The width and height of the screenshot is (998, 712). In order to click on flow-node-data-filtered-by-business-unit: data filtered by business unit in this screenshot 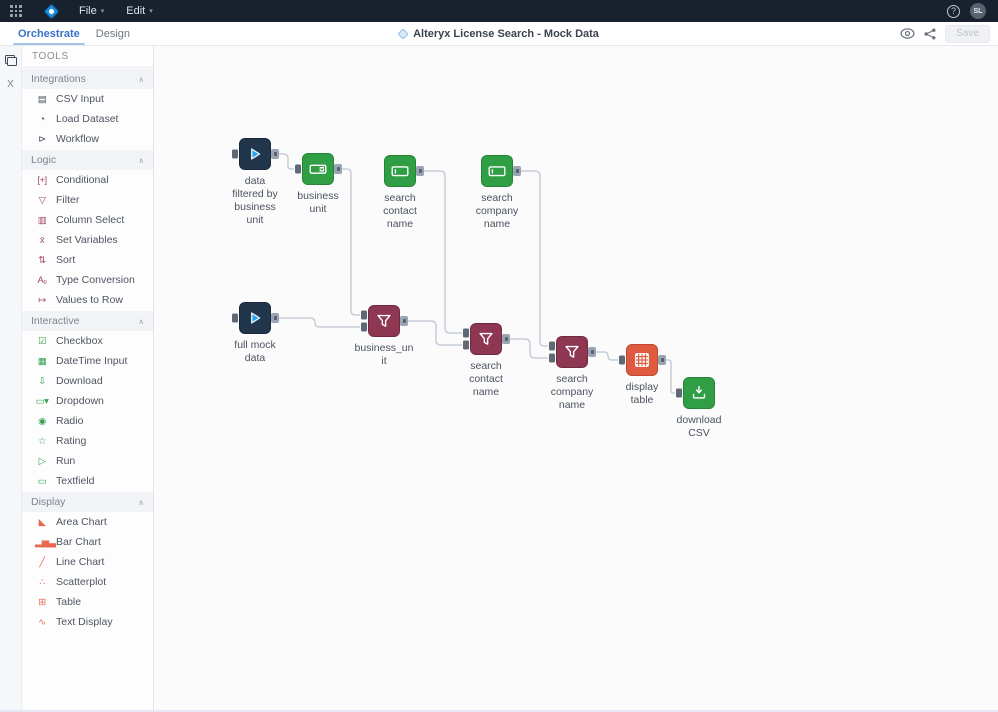, I will do `click(255, 182)`.